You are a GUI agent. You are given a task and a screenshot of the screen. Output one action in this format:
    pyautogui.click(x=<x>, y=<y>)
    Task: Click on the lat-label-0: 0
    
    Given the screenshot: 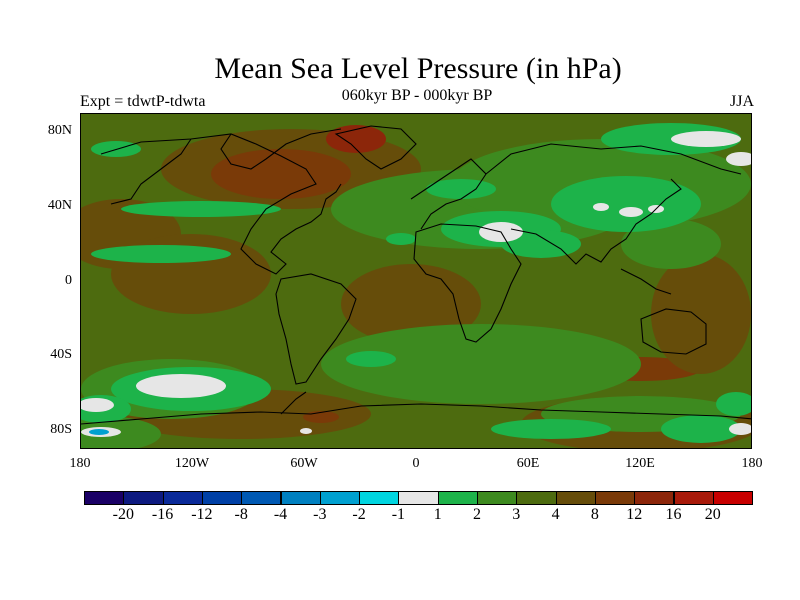 What is the action you would take?
    pyautogui.click(x=68, y=280)
    